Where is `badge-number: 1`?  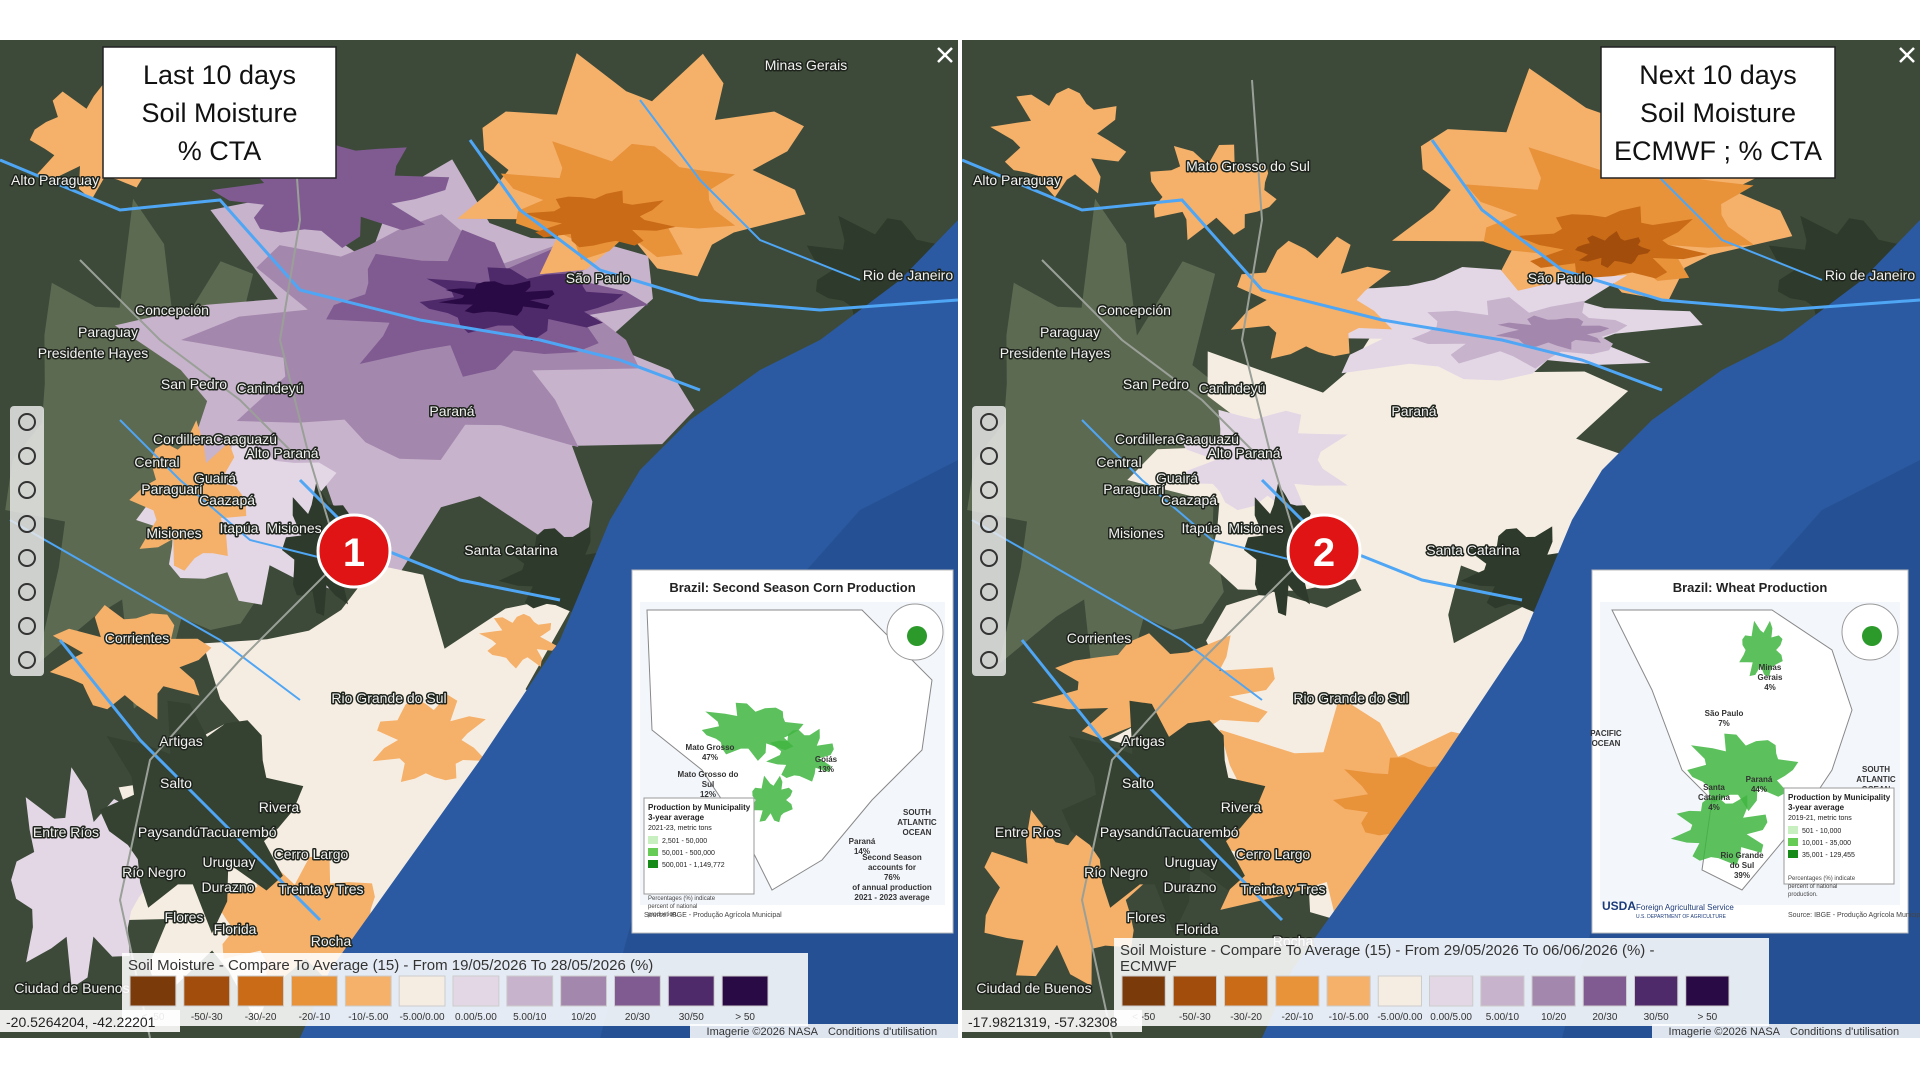
badge-number: 1 is located at coordinates (354, 553).